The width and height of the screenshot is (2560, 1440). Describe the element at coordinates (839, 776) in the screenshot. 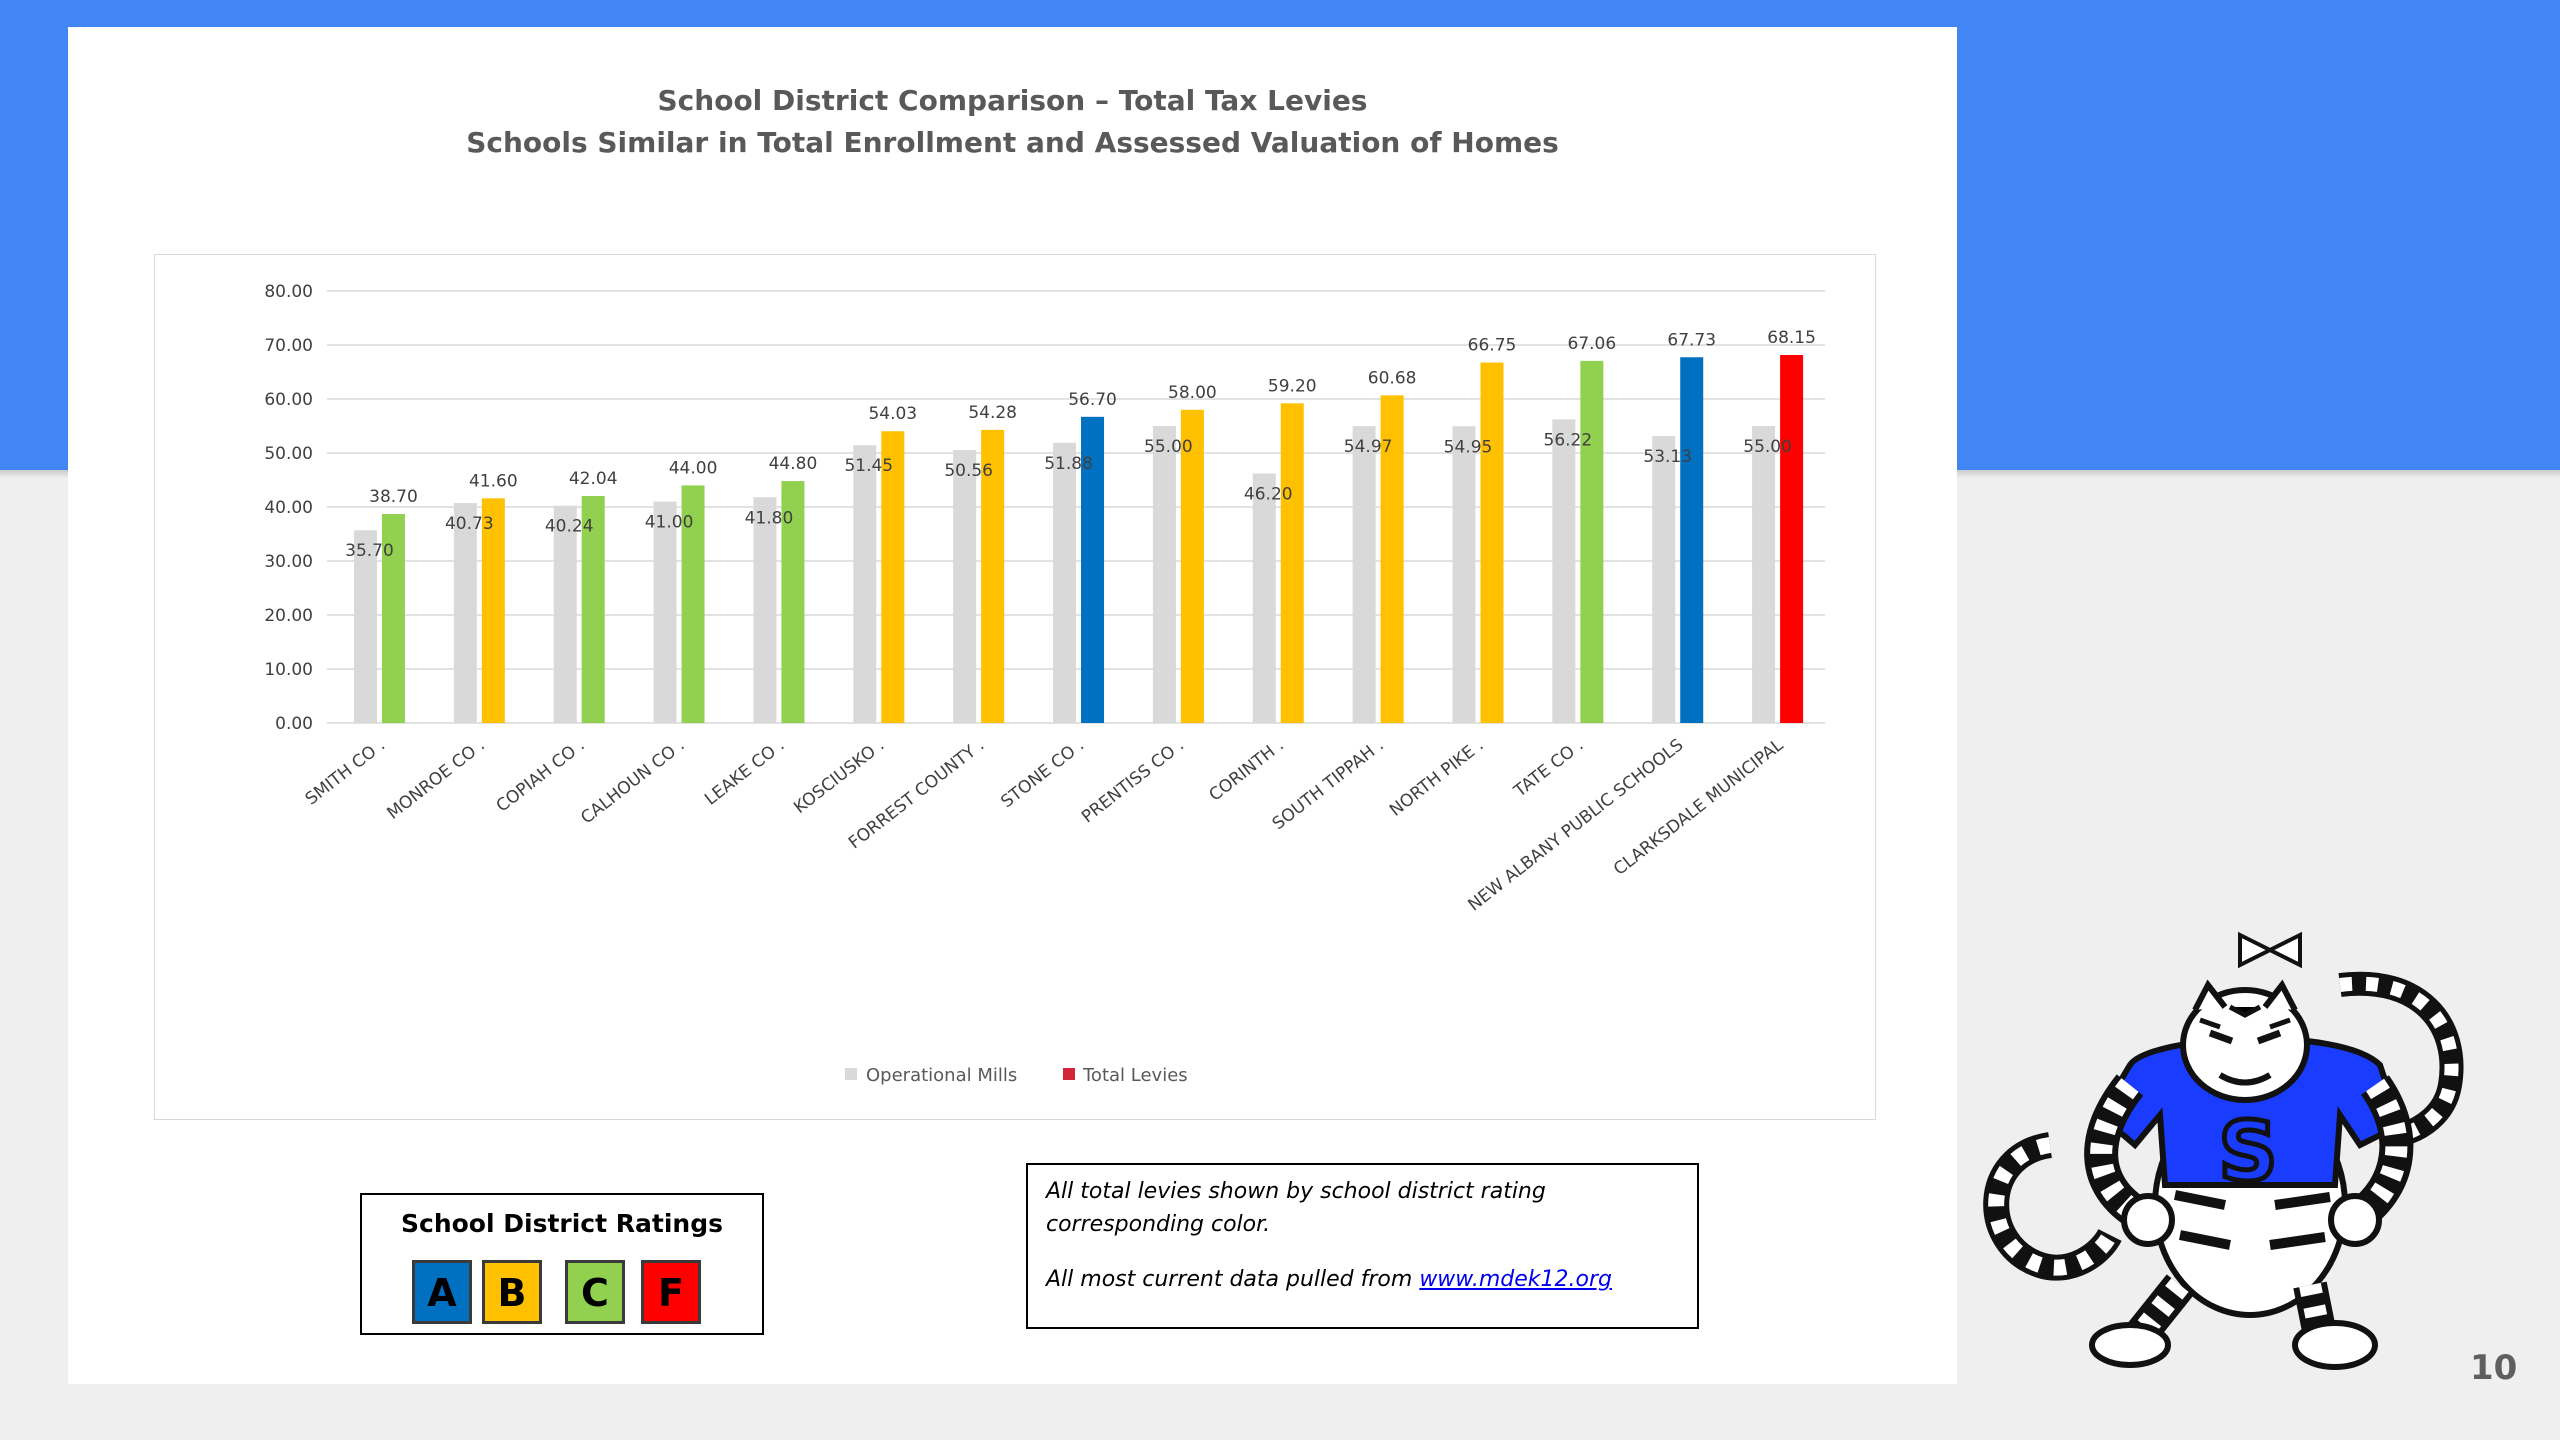

I see `x-tick-label: KOSCIUSKO .` at that location.